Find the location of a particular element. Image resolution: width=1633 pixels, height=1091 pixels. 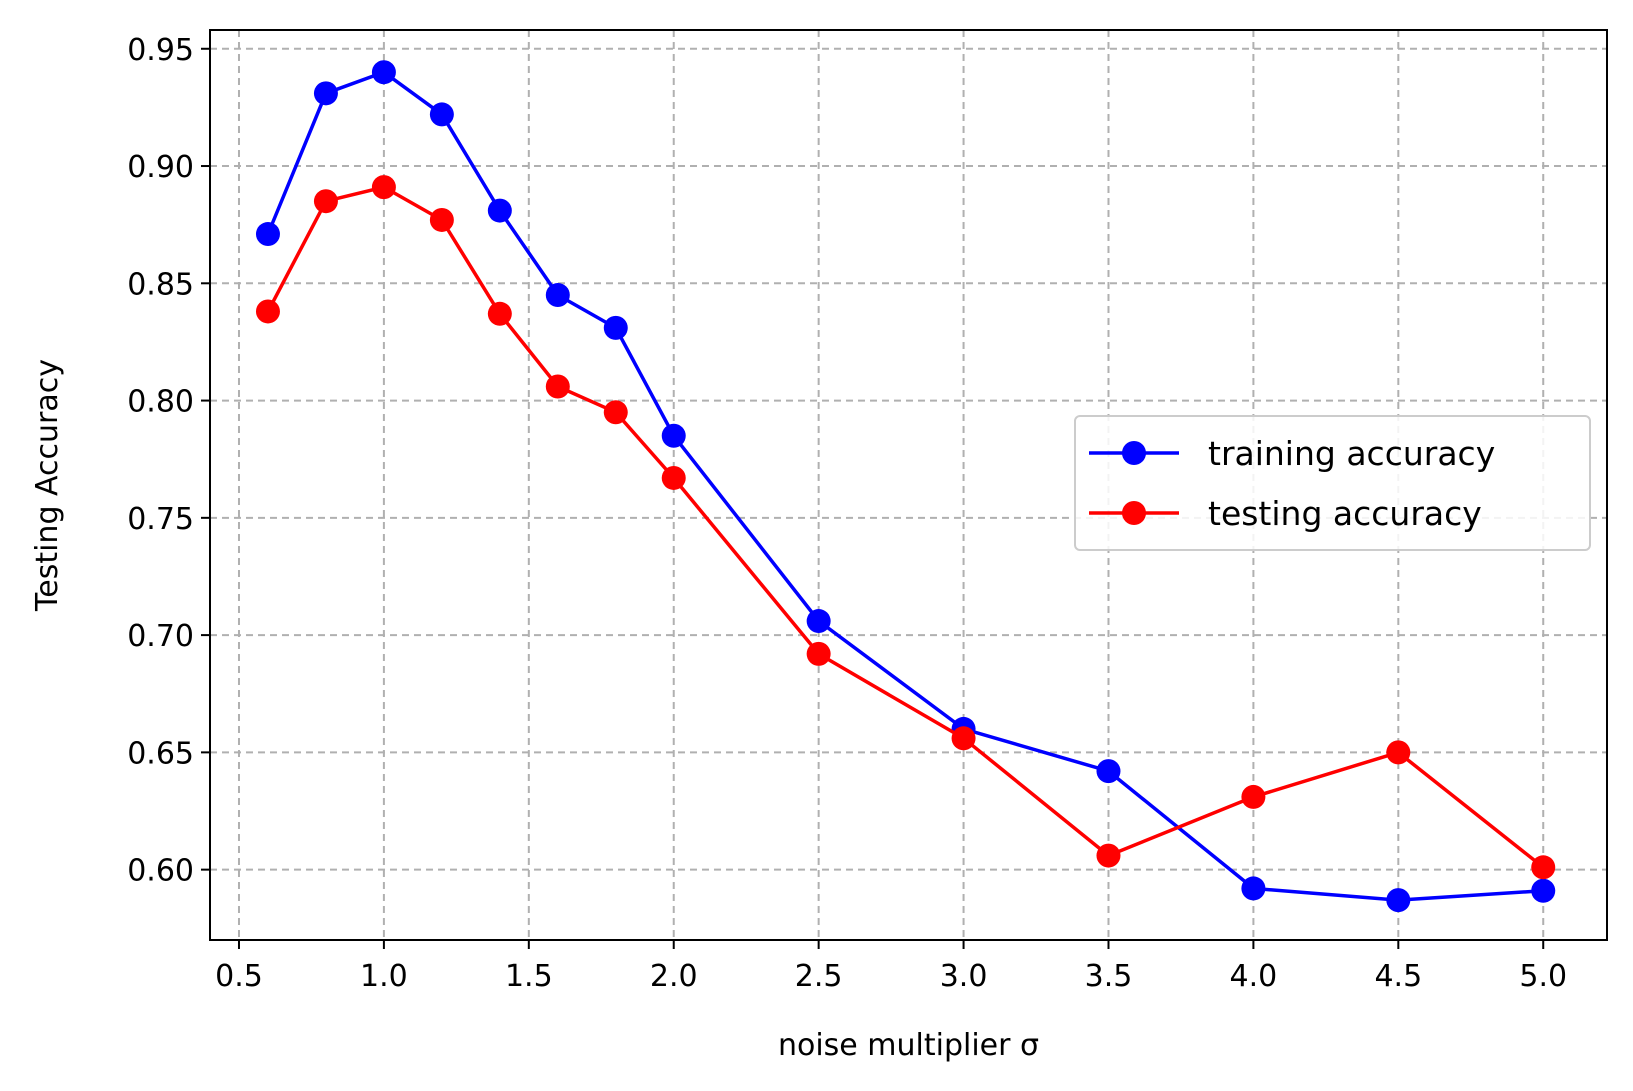

y-tick-label: 0.70 is located at coordinates (160, 636).